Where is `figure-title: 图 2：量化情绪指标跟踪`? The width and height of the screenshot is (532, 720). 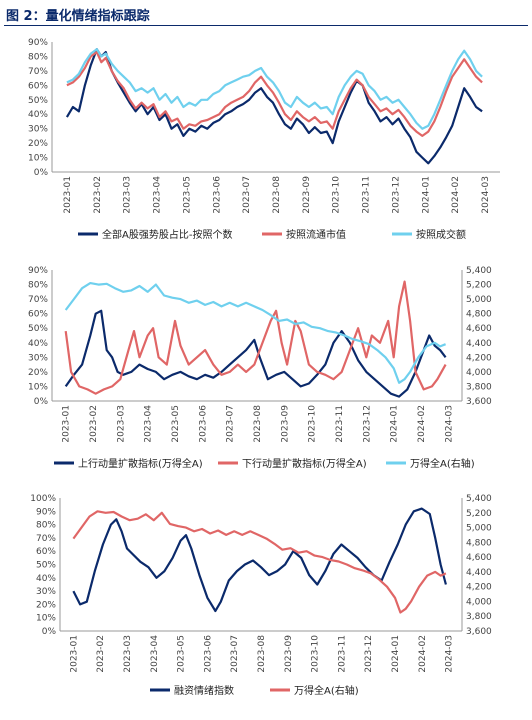
figure-title: 图 2：量化情绪指标跟踪 is located at coordinates (78, 16).